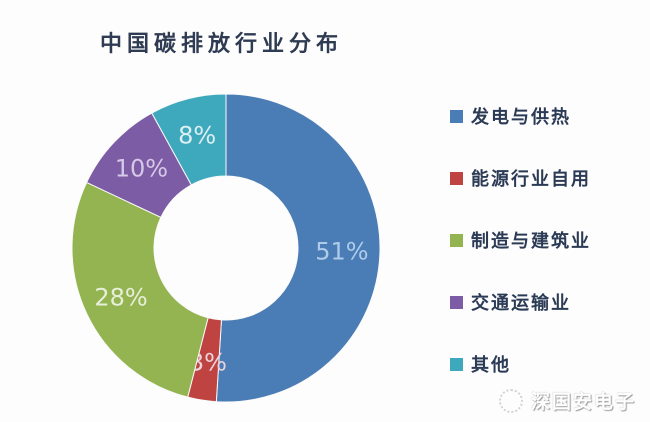 The height and width of the screenshot is (422, 650). I want to click on legend-label-2: 制造与建筑业, so click(531, 241).